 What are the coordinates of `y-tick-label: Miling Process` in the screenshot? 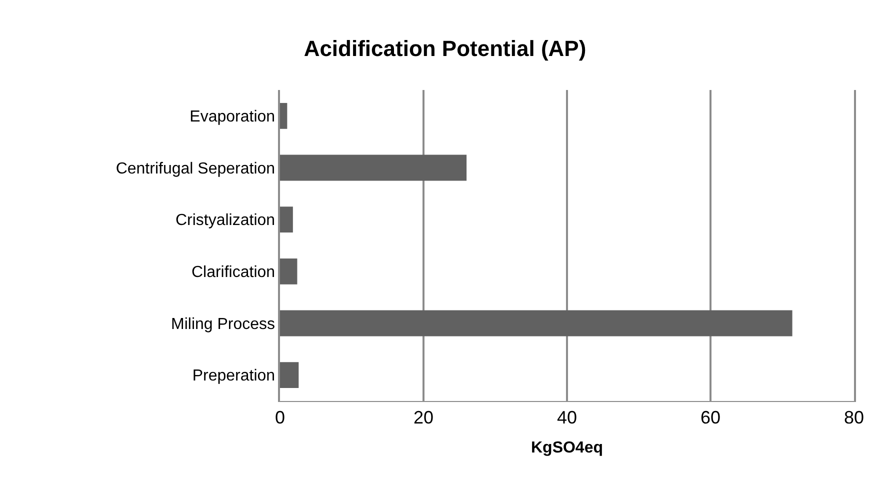 It's located at (223, 324).